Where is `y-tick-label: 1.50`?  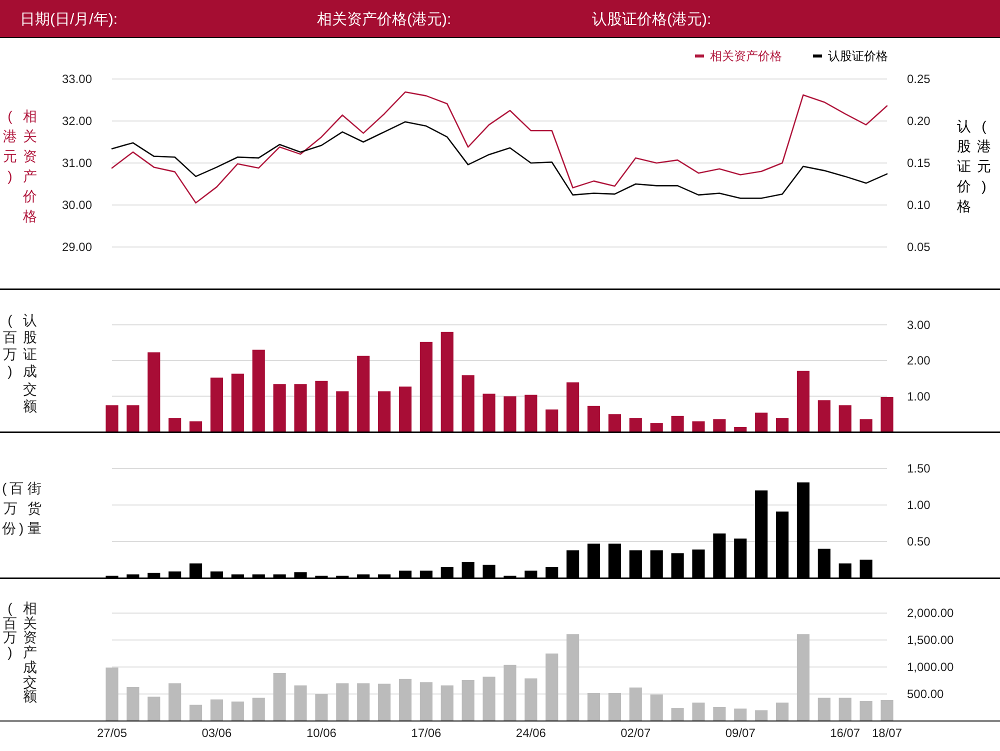 y-tick-label: 1.50 is located at coordinates (919, 469).